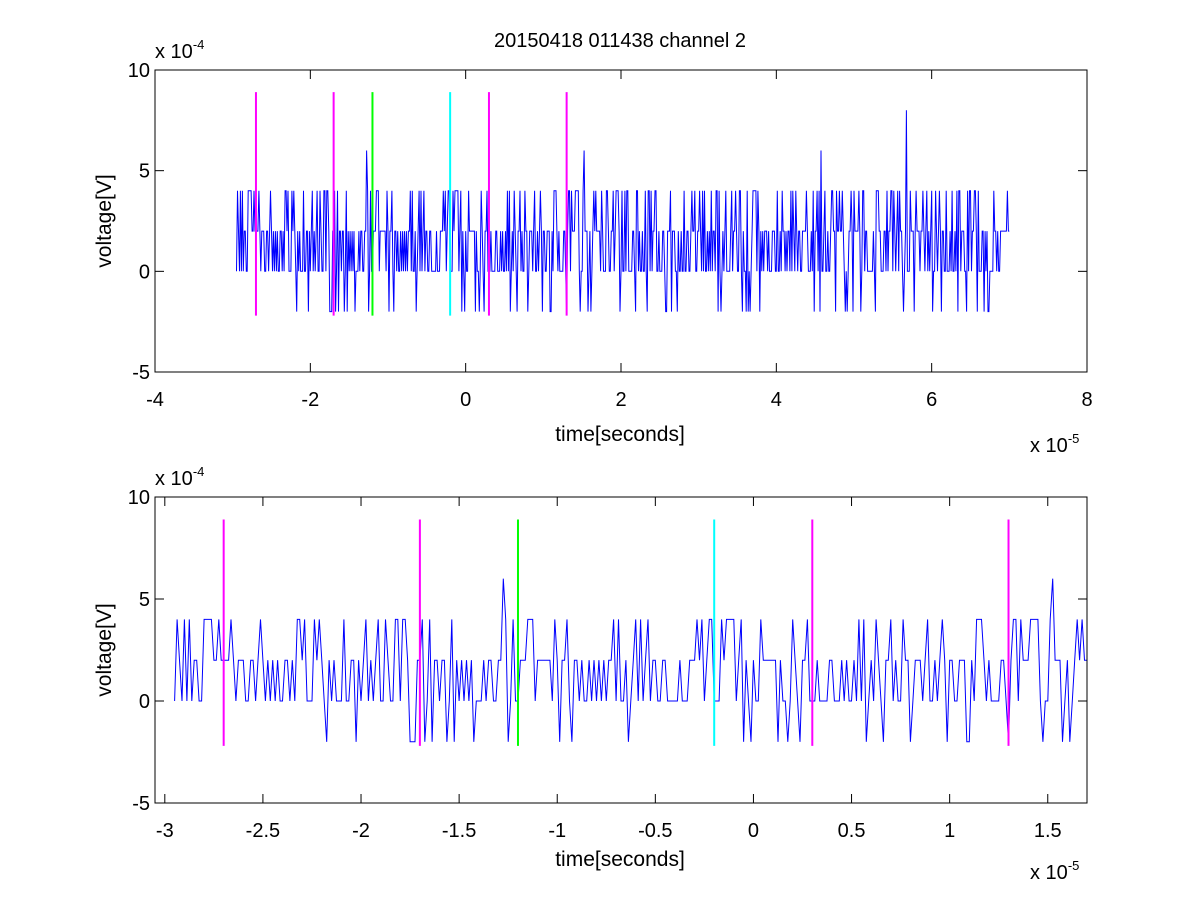 The width and height of the screenshot is (1200, 901). Describe the element at coordinates (753, 831) in the screenshot. I see `bottom-xtick-label: 0` at that location.